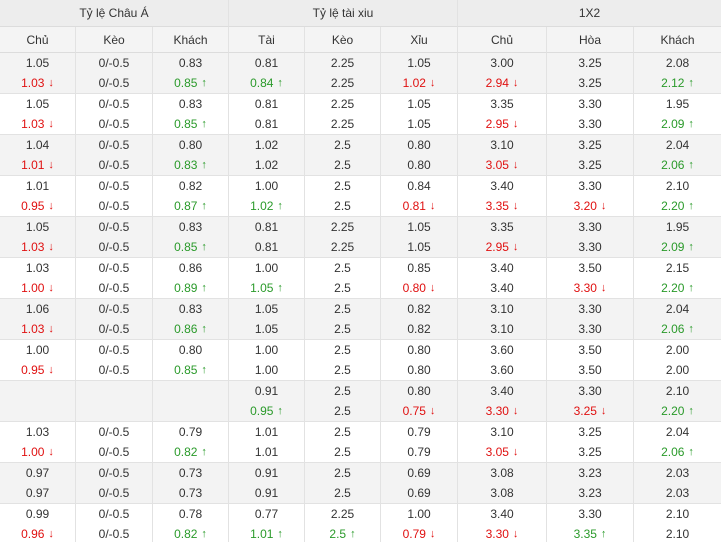  What do you see at coordinates (186, 165) in the screenshot?
I see `odds-value: 0.83` at bounding box center [186, 165].